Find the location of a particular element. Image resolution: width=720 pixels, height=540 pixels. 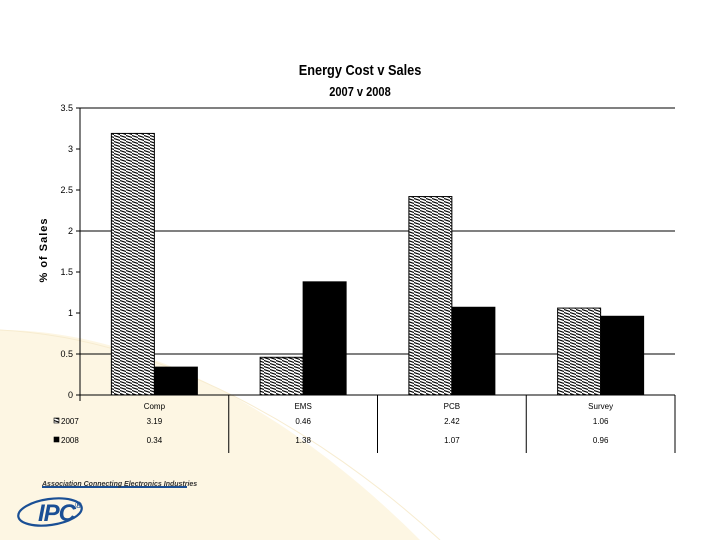

bar-2007-survey is located at coordinates (579, 351).